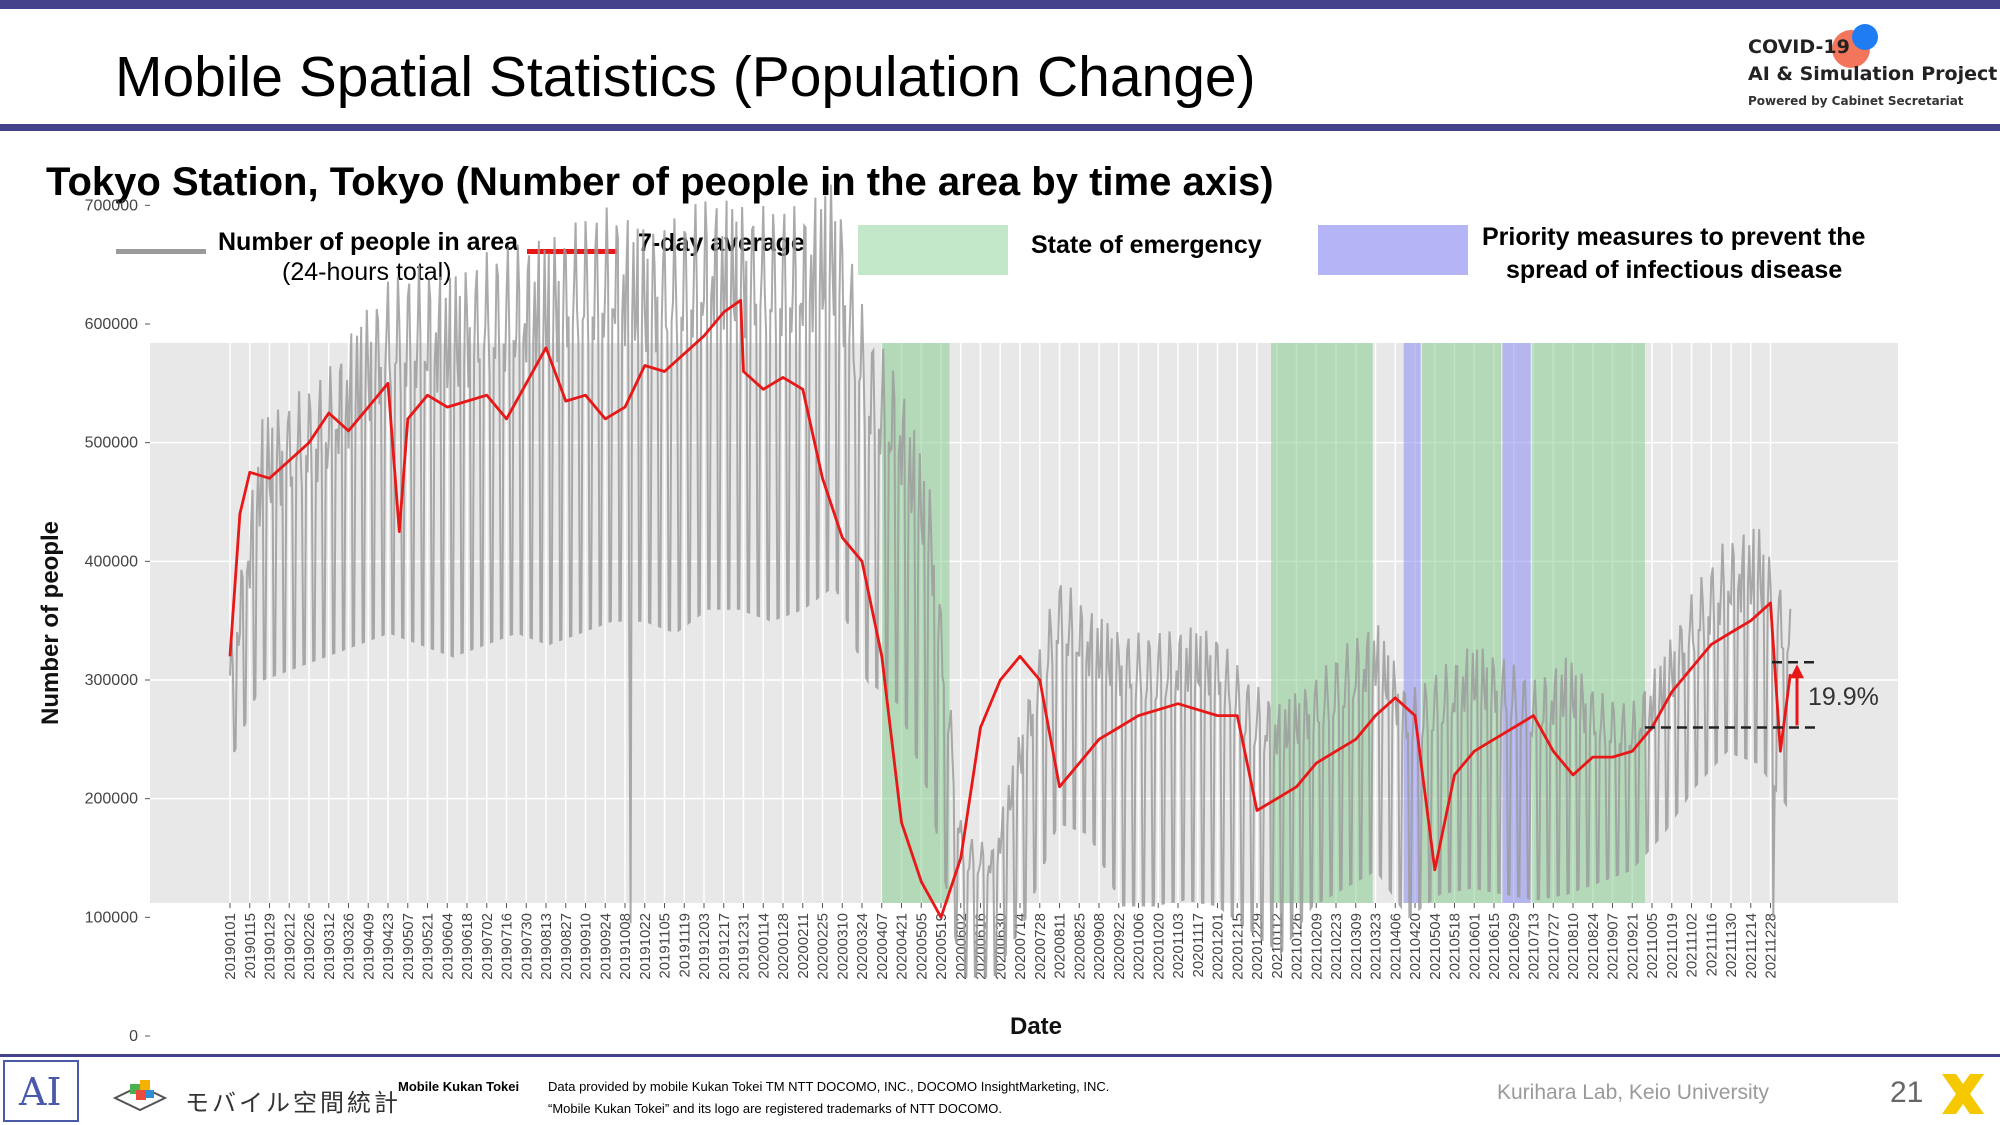 Image resolution: width=2000 pixels, height=1125 pixels. I want to click on x-tick-label: 20210615, so click(1494, 946).